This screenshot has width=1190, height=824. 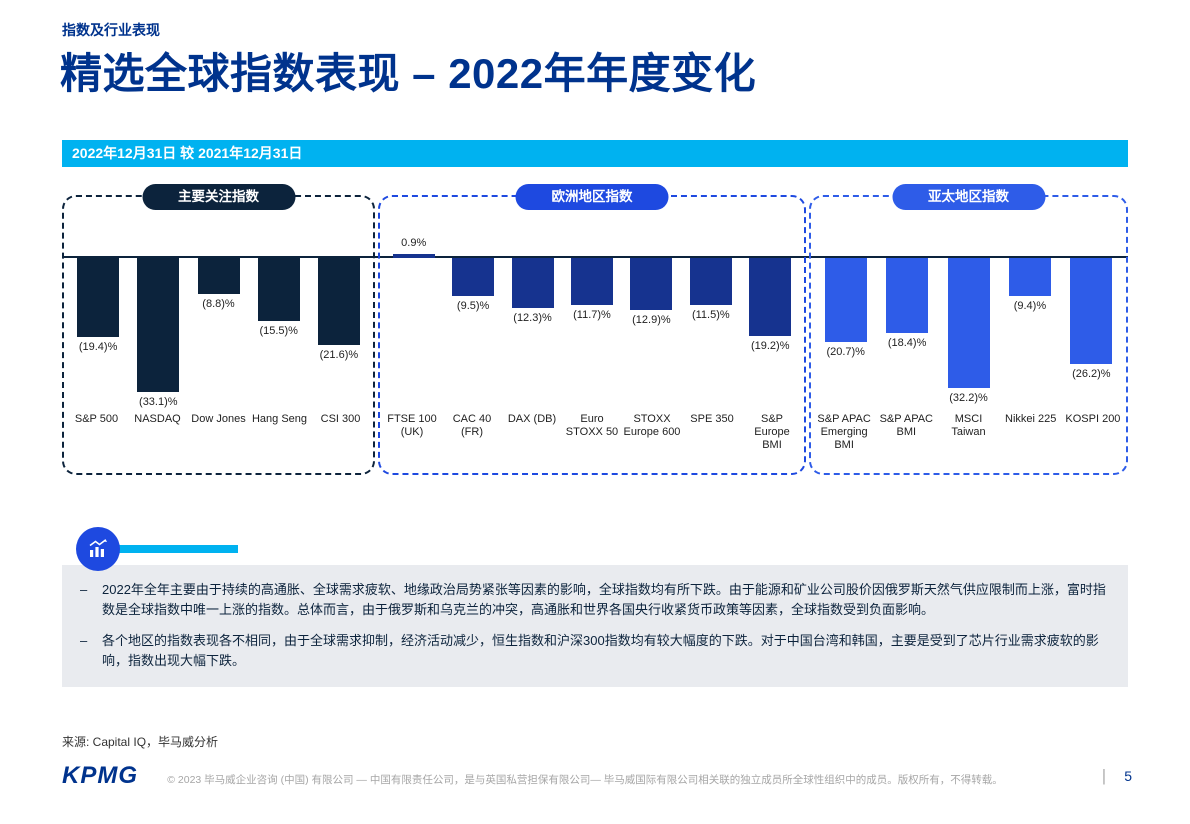 I want to click on bar-column: 0.9%, so click(x=413, y=303).